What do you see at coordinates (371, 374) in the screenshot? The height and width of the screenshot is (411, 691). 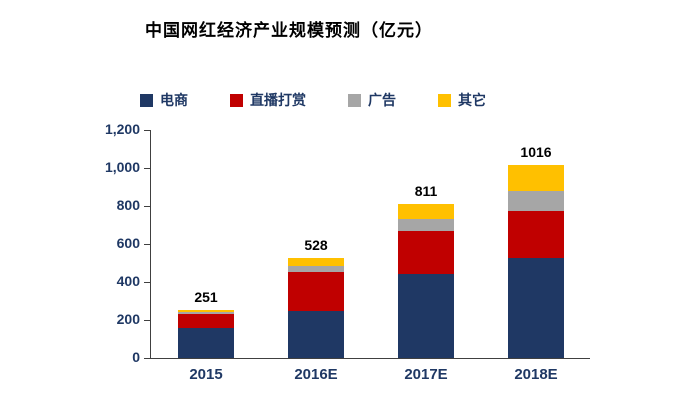 I see `x-axis-labels: 2015 2016E 2017E 2018E` at bounding box center [371, 374].